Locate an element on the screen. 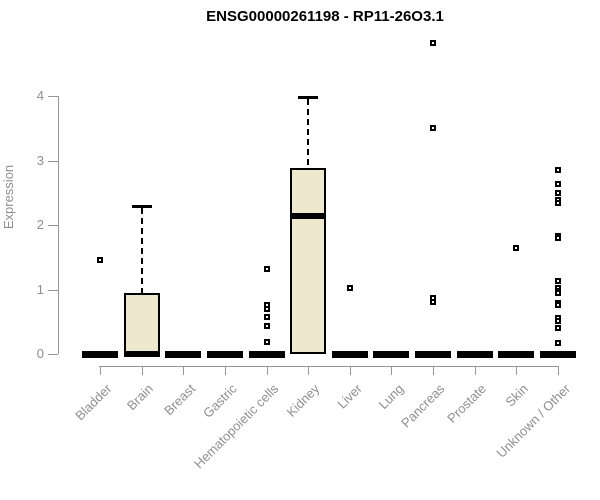  y-tick-label: 1 is located at coordinates (40, 289).